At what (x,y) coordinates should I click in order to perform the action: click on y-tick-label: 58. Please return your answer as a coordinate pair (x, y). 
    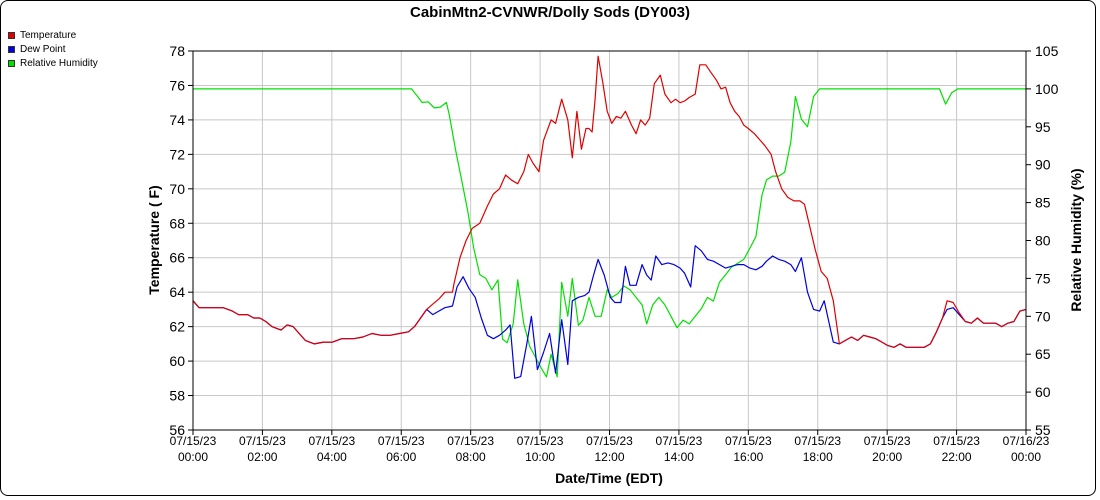
    Looking at the image, I should click on (177, 396).